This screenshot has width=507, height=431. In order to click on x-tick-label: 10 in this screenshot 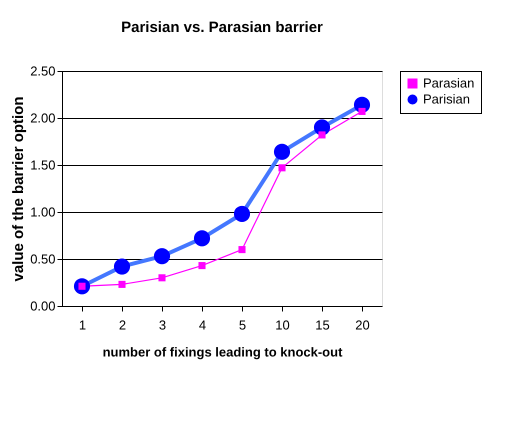, I will do `click(282, 325)`.